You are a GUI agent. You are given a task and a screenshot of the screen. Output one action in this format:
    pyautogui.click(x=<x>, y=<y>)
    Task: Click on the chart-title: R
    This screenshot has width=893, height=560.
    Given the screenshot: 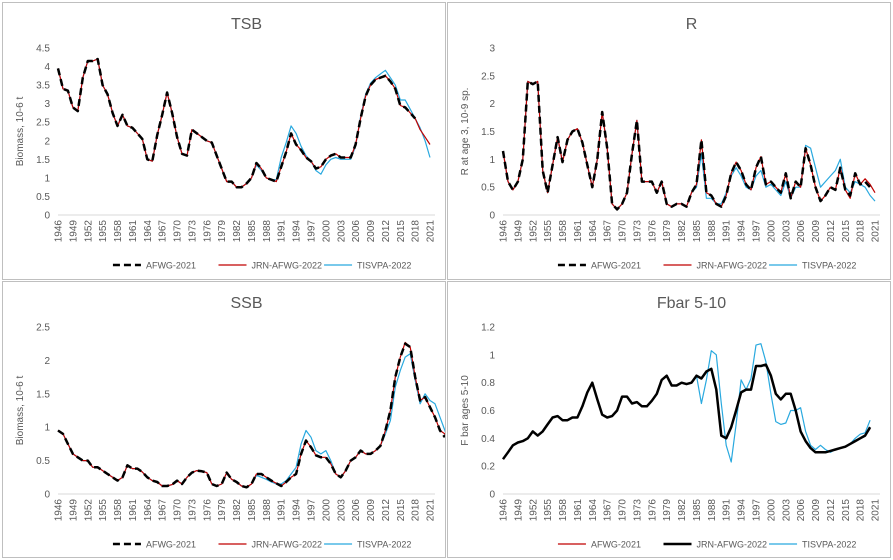 What is the action you would take?
    pyautogui.click(x=692, y=24)
    